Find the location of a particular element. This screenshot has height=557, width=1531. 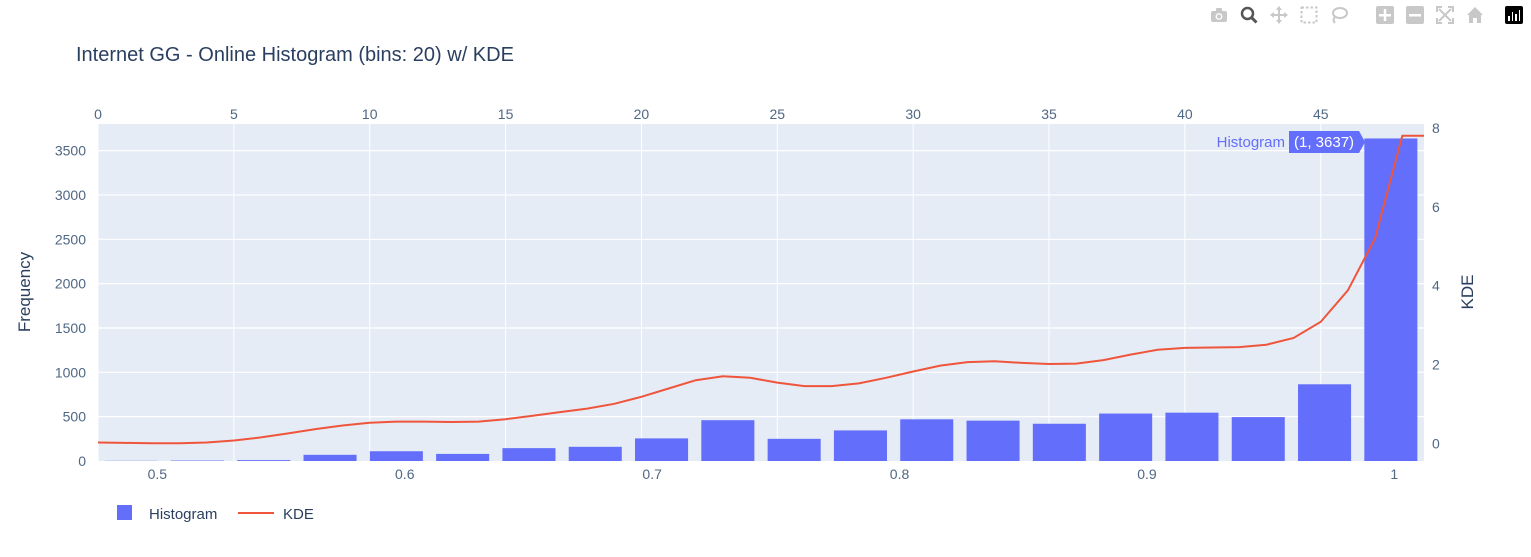

y-left-tick-label: 2500 is located at coordinates (70, 239).